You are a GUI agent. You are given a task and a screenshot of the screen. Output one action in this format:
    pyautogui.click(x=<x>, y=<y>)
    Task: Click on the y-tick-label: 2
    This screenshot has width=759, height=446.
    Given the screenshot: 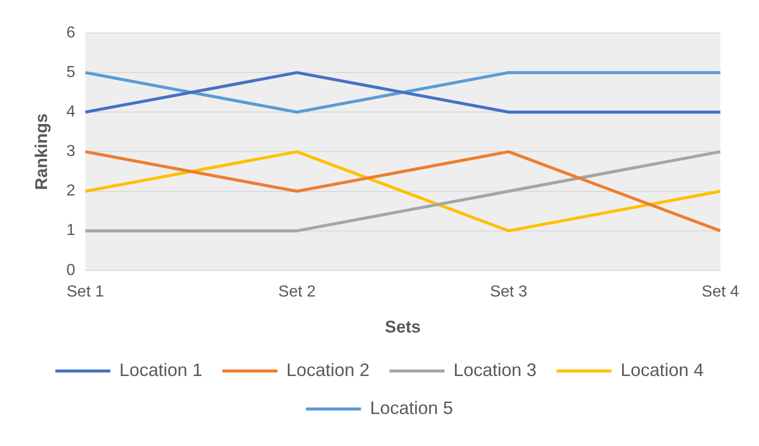 What is the action you would take?
    pyautogui.click(x=71, y=191)
    